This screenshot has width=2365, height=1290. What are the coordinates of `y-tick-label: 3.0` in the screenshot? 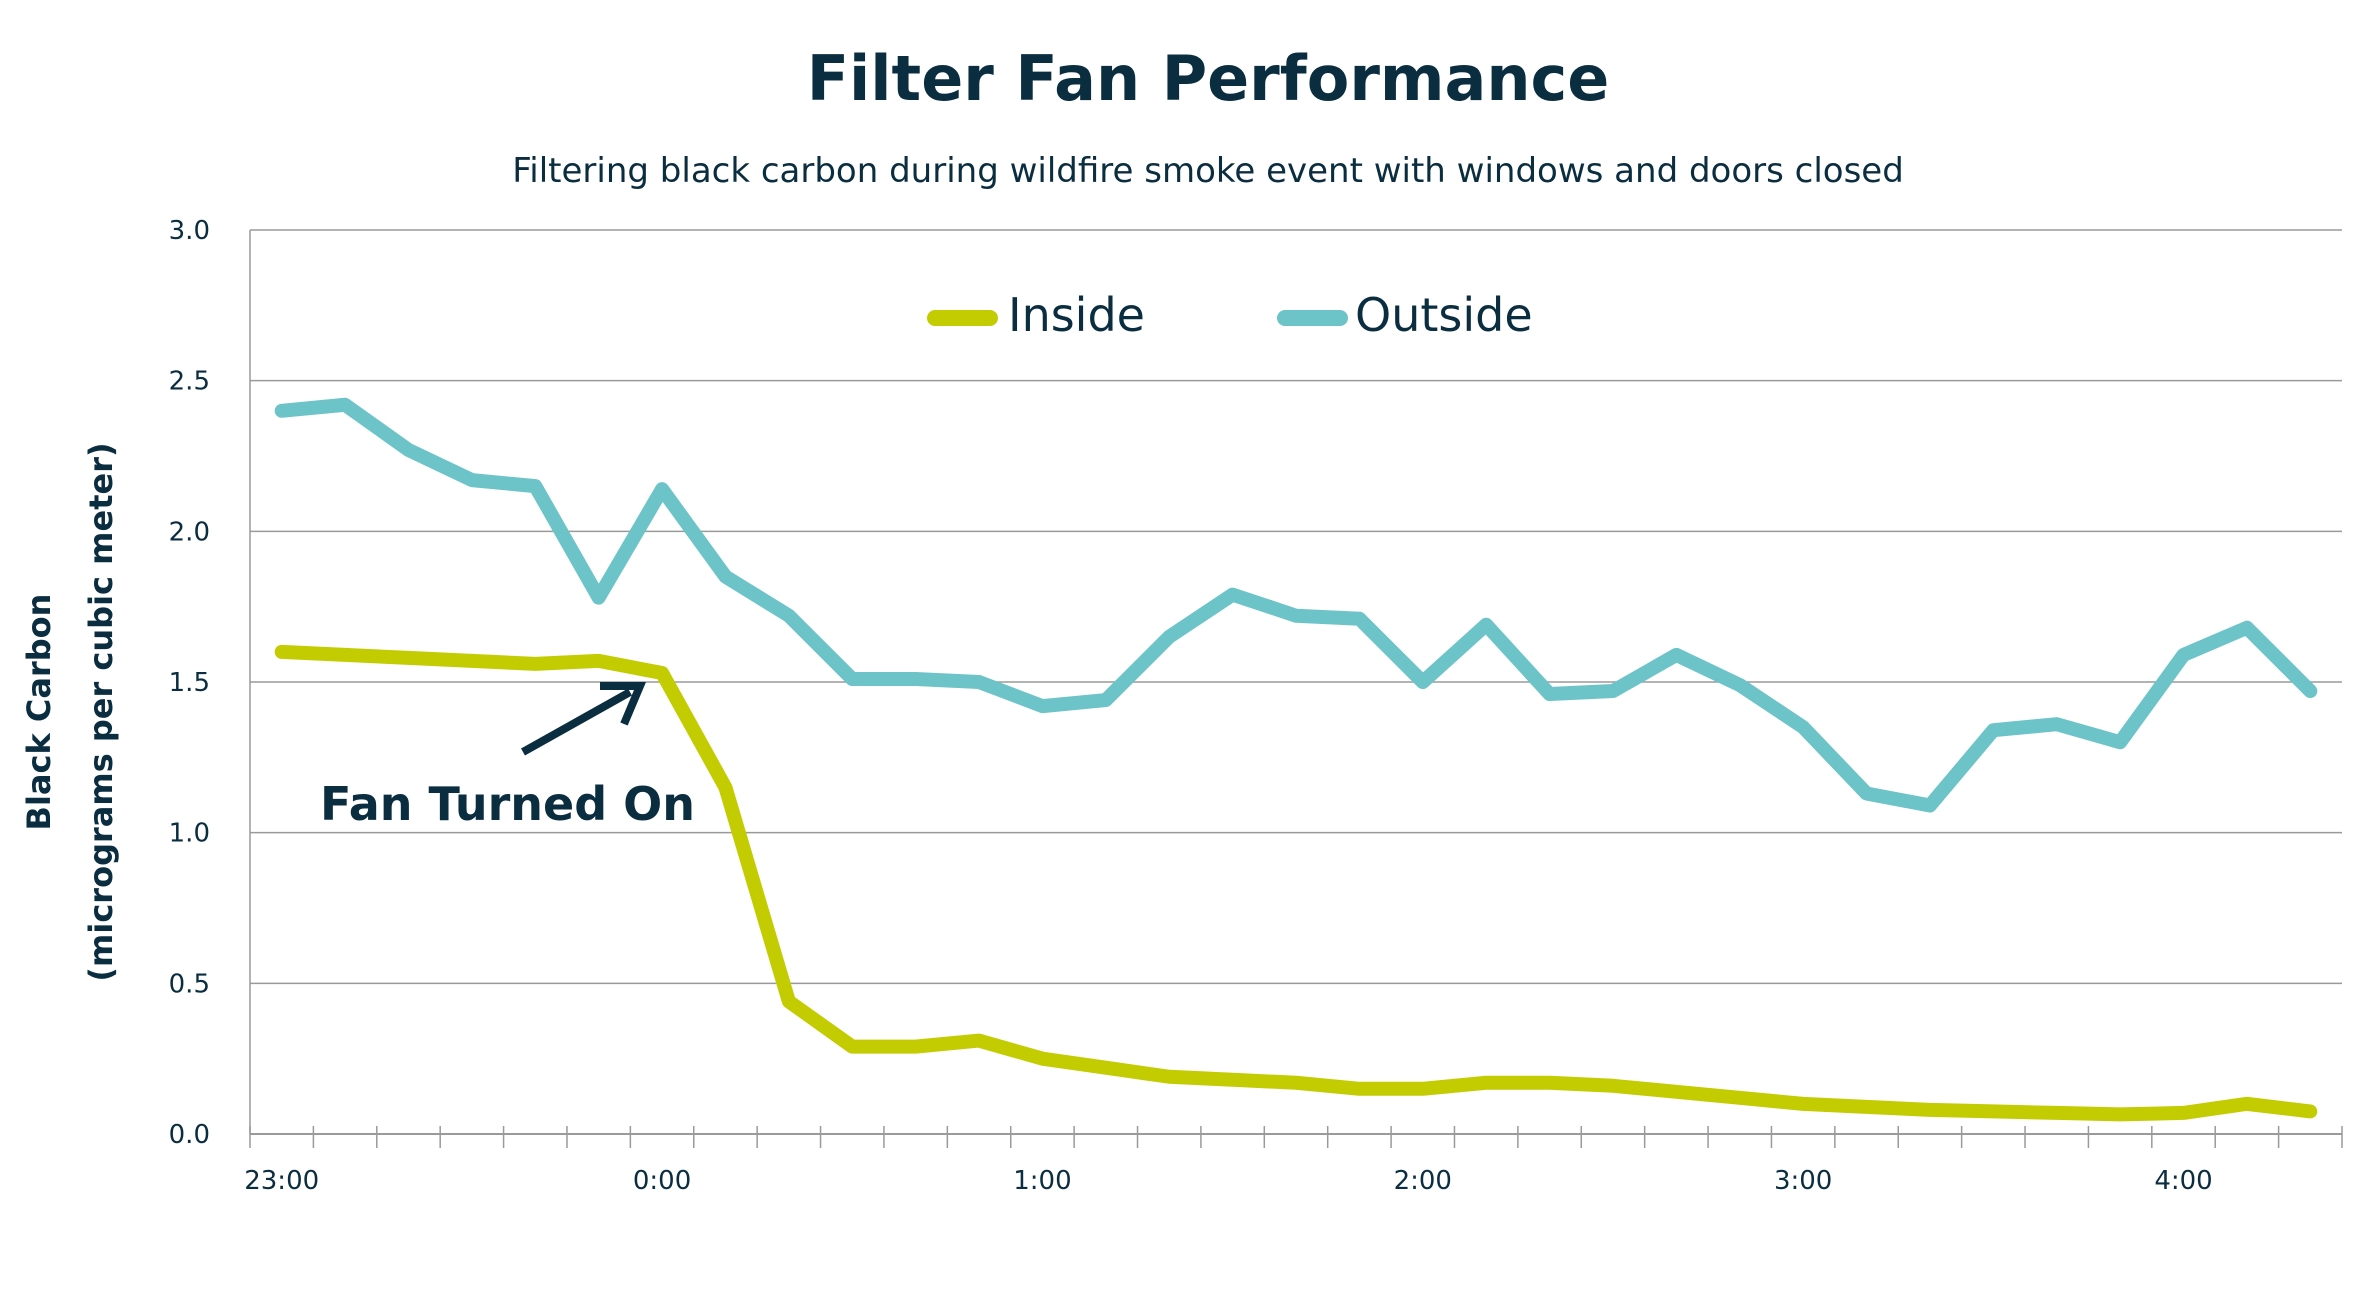 It's located at (189, 231).